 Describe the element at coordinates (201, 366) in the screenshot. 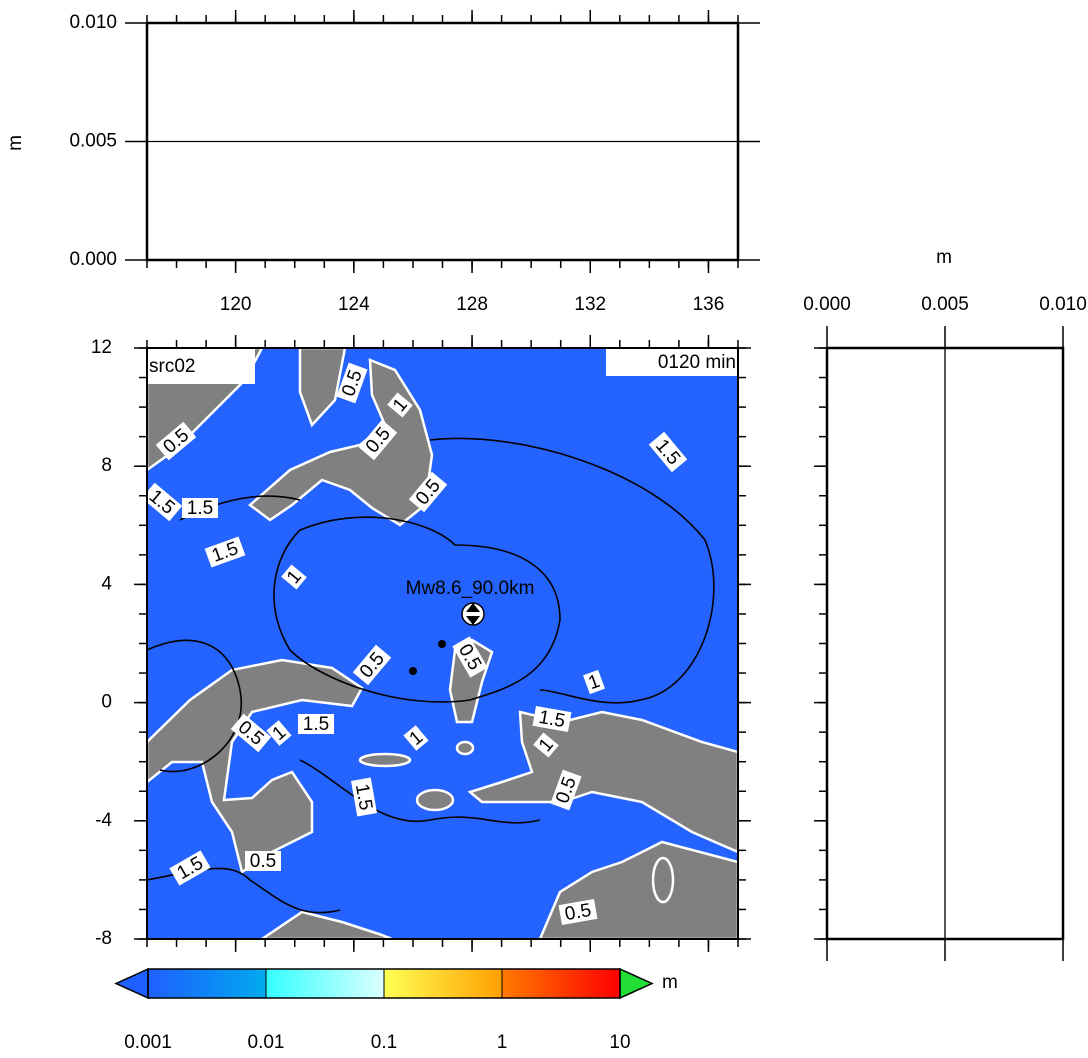

I see `title-box` at that location.